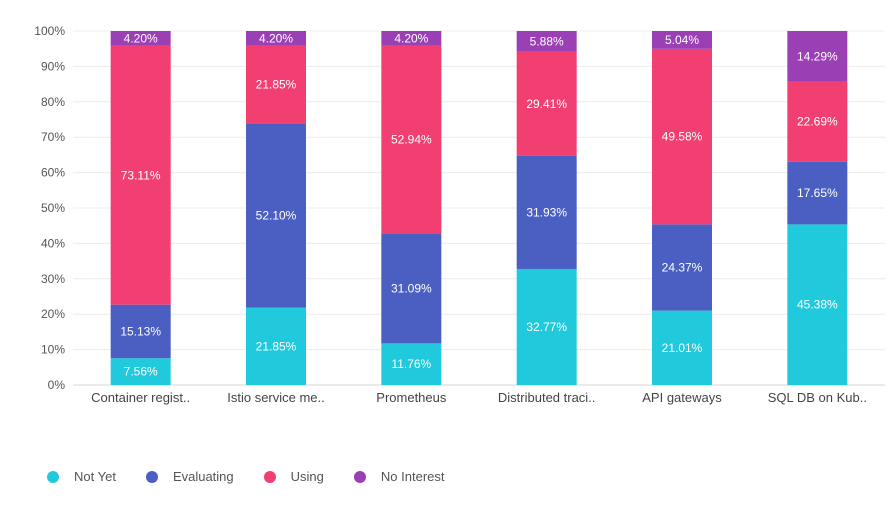 The image size is (888, 506). What do you see at coordinates (411, 397) in the screenshot?
I see `x-tick-label: Prometheus` at bounding box center [411, 397].